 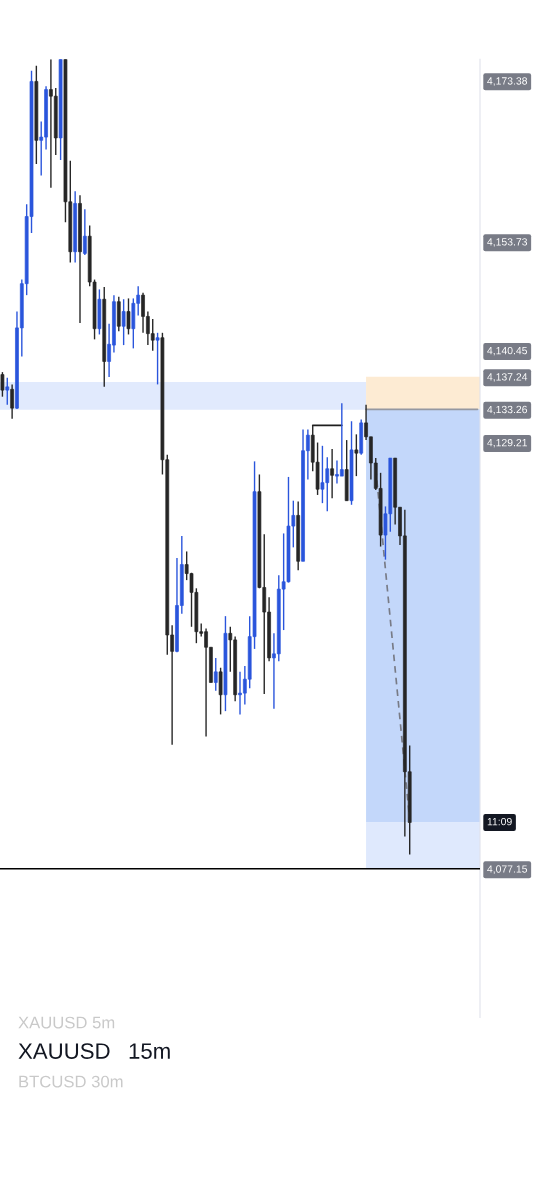 I want to click on y-tick-label: 4,140.45, so click(x=507, y=351).